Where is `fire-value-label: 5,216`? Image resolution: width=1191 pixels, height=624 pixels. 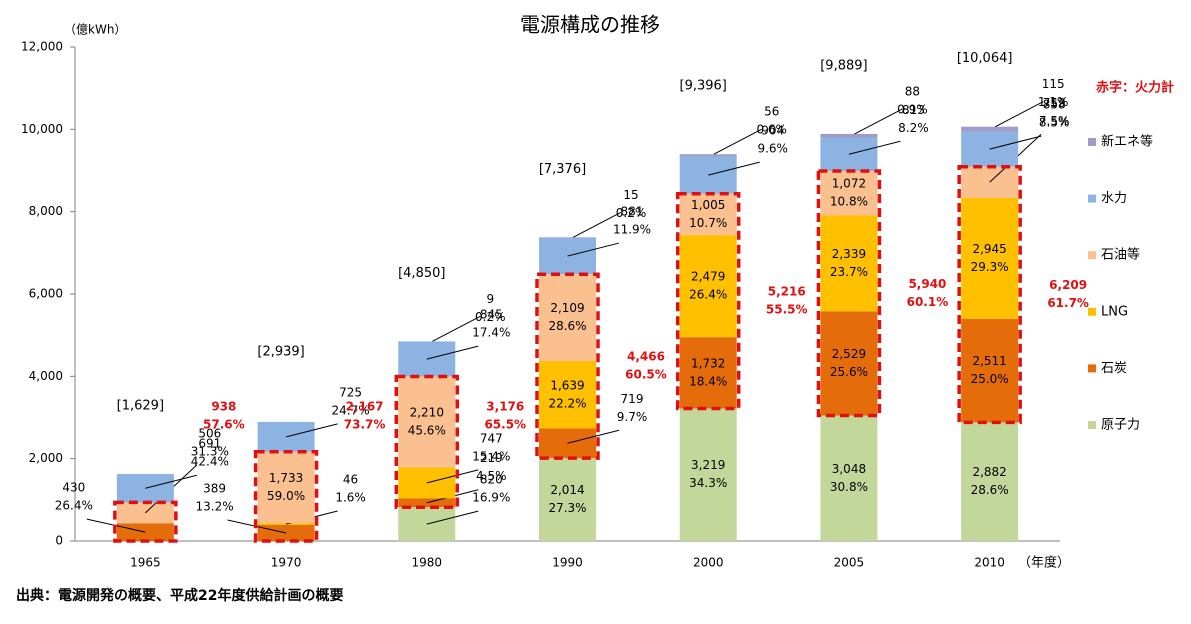
fire-value-label: 5,216 is located at coordinates (787, 292).